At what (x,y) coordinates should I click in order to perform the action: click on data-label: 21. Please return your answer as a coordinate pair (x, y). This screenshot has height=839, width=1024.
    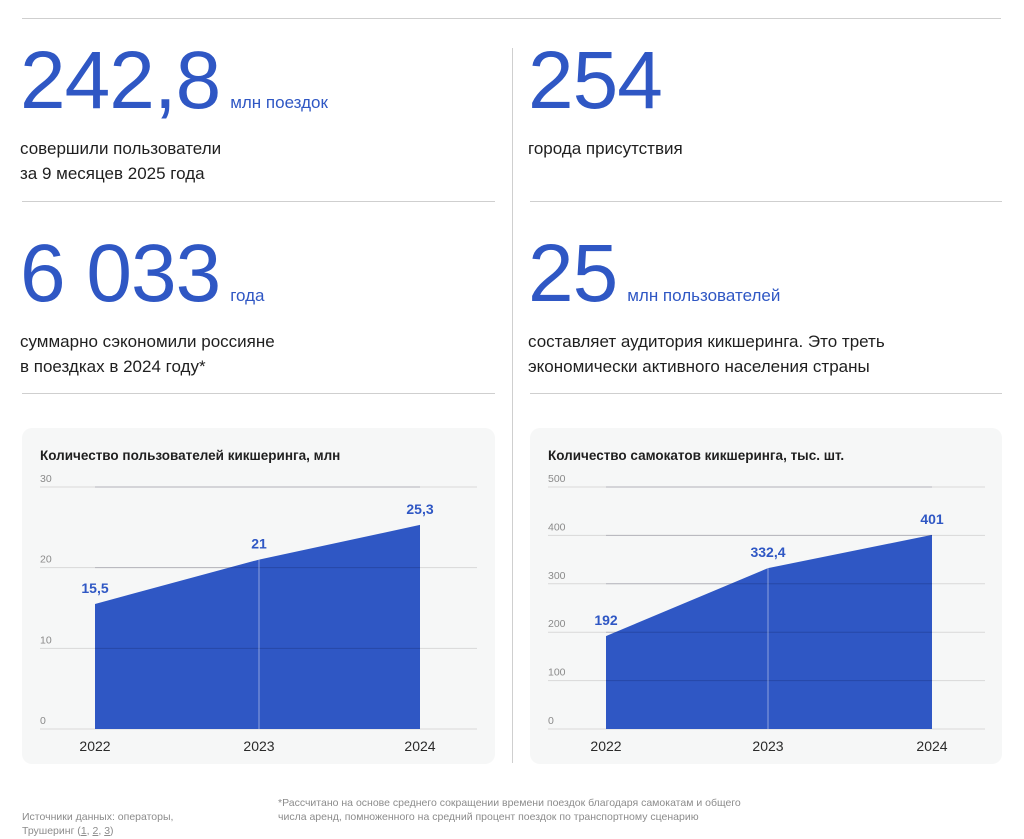
    Looking at the image, I should click on (259, 544).